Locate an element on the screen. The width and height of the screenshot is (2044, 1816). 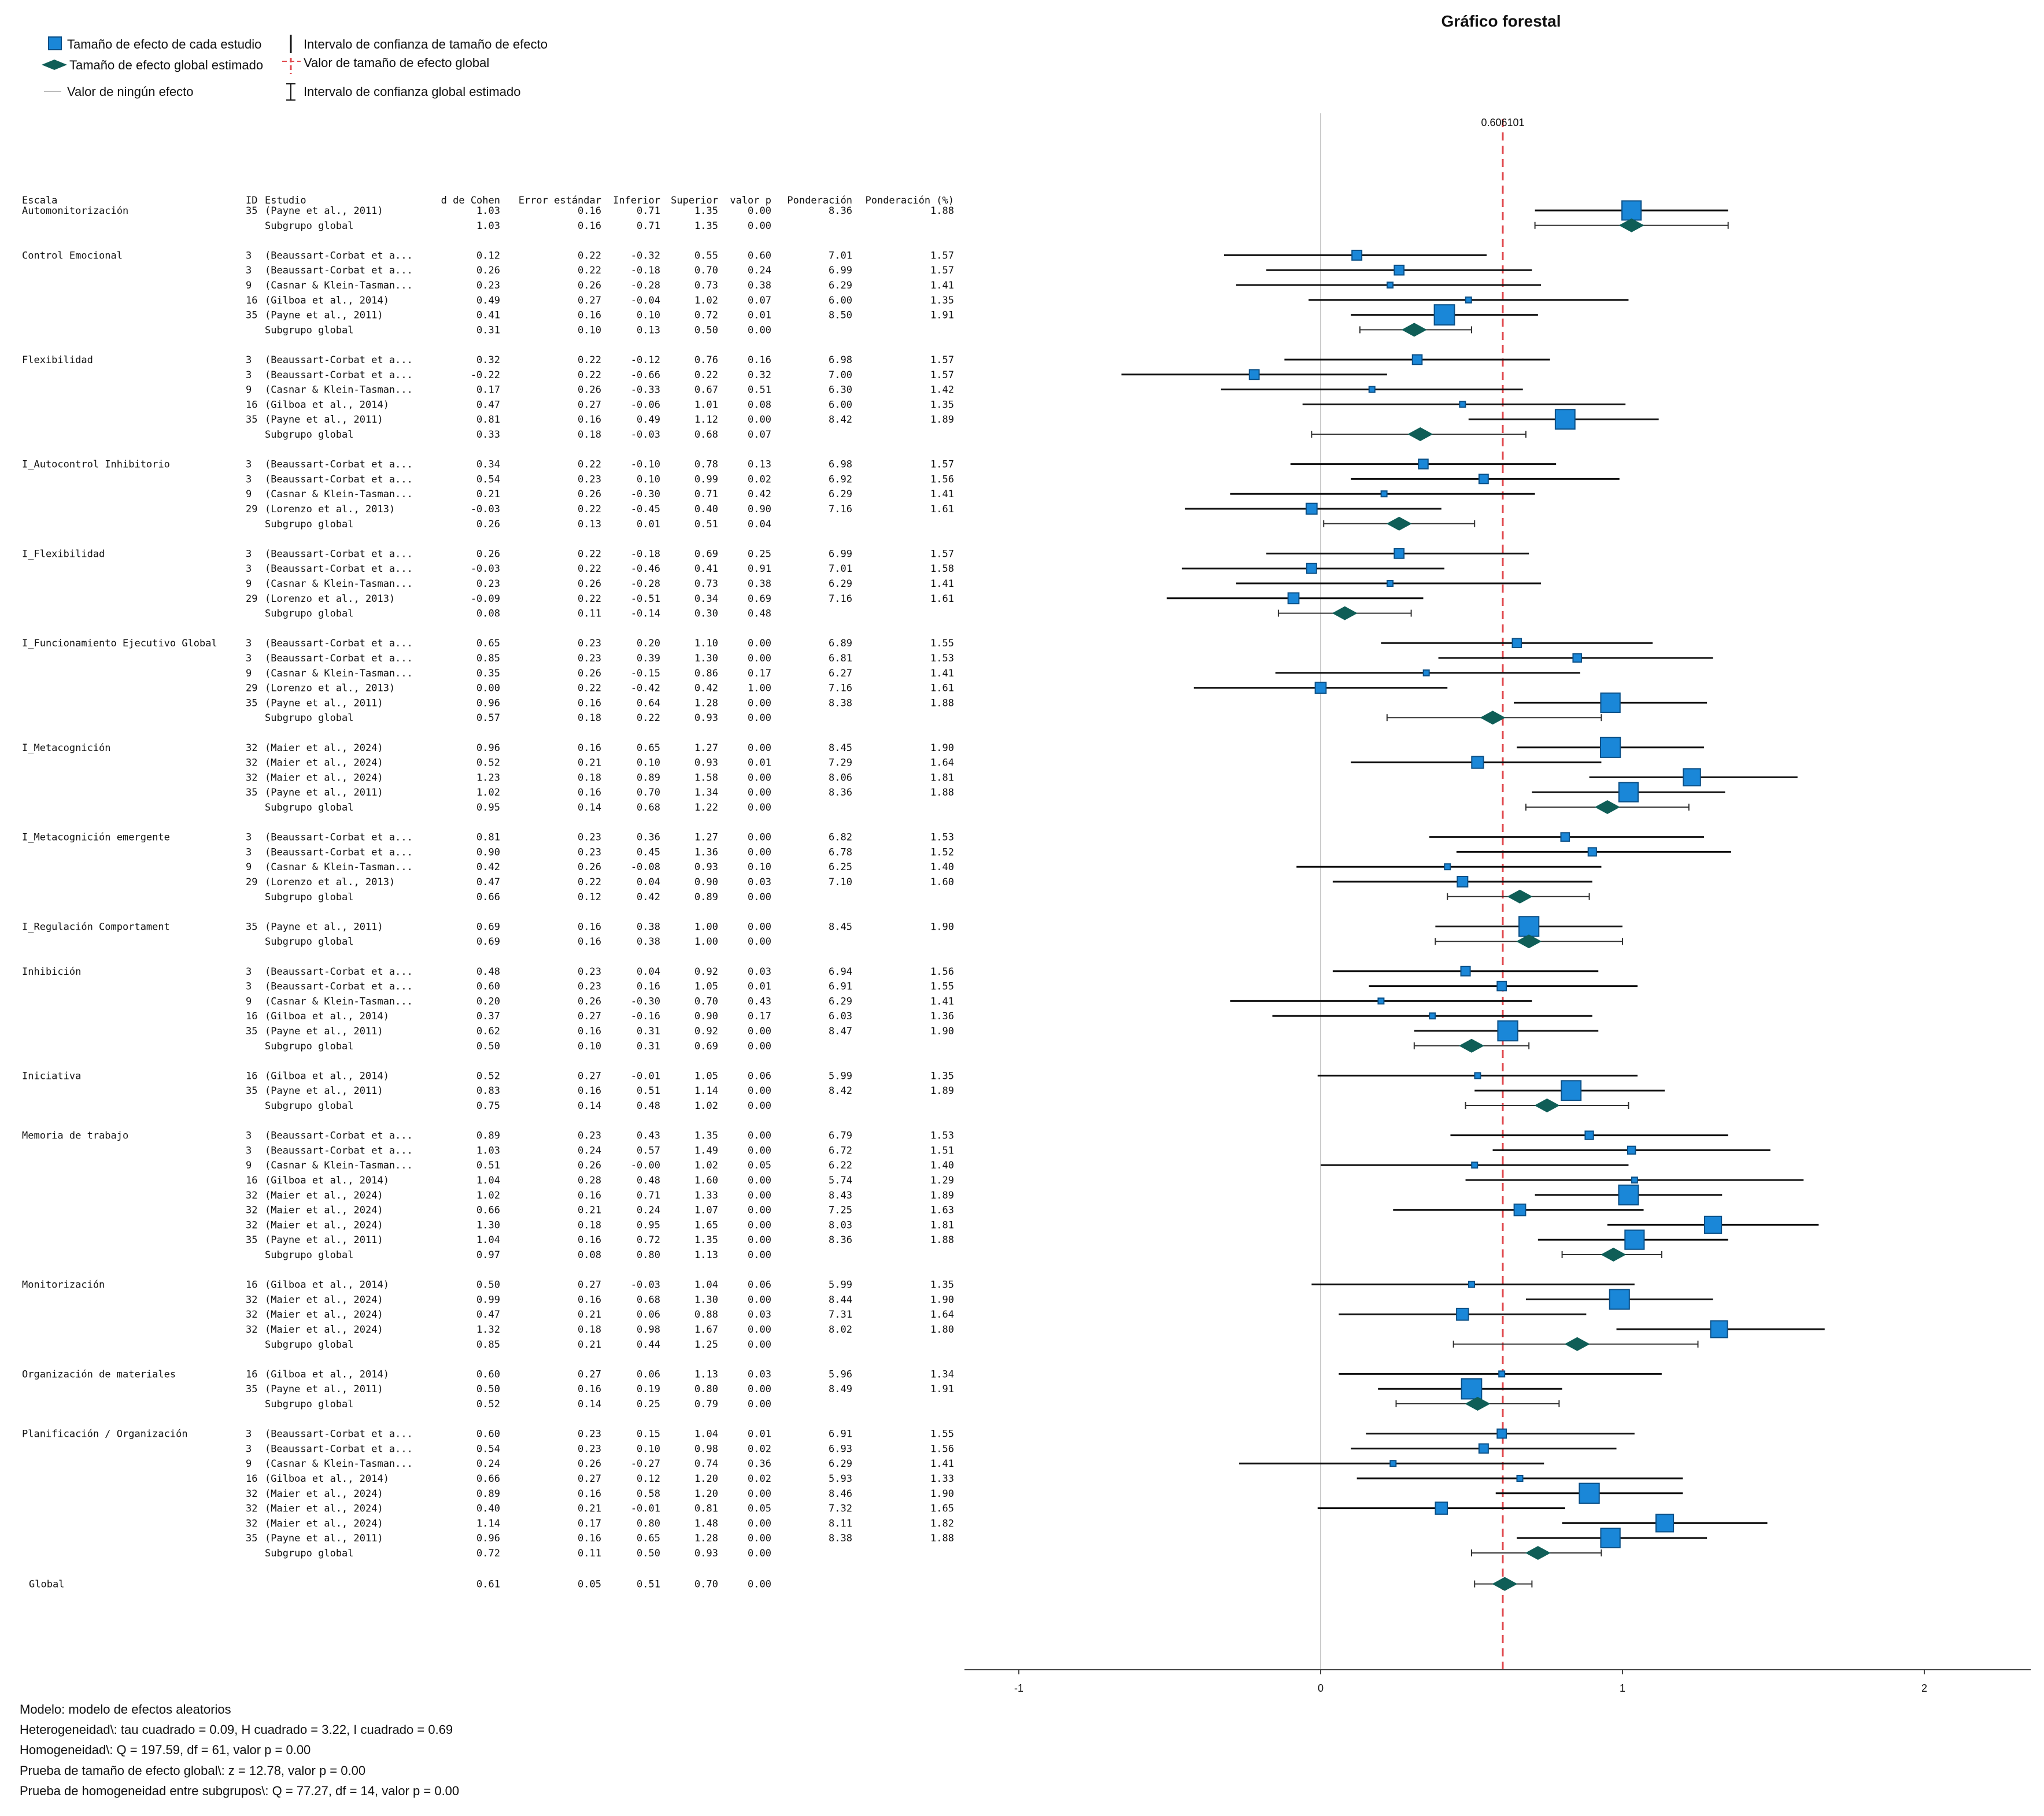
cell-p: 0.00 is located at coordinates (759, 792).